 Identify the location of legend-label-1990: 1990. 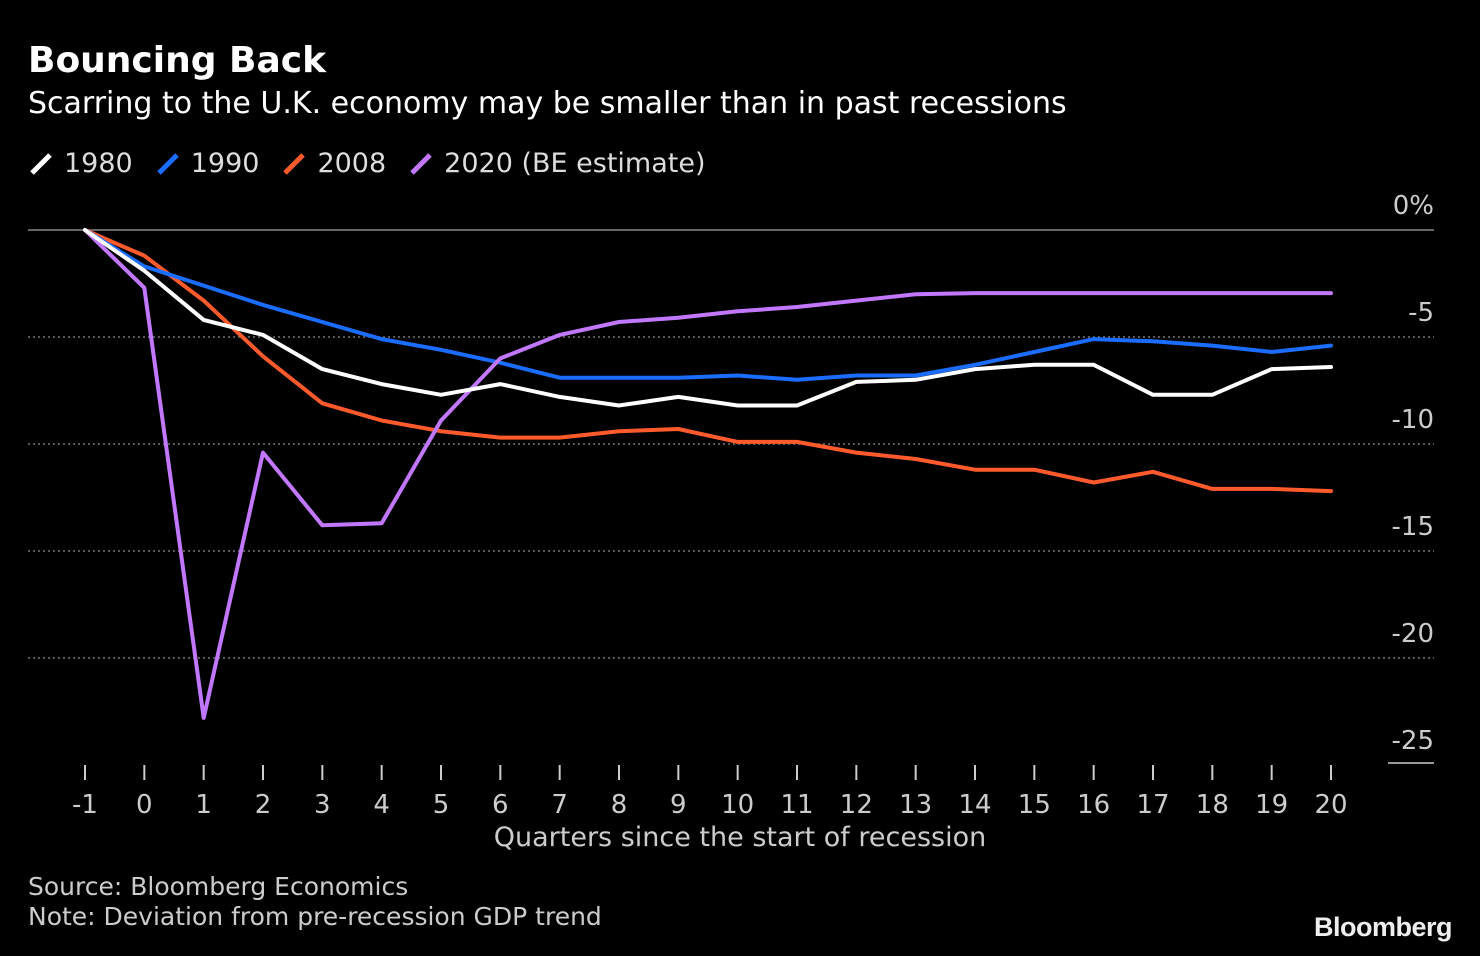
(225, 163).